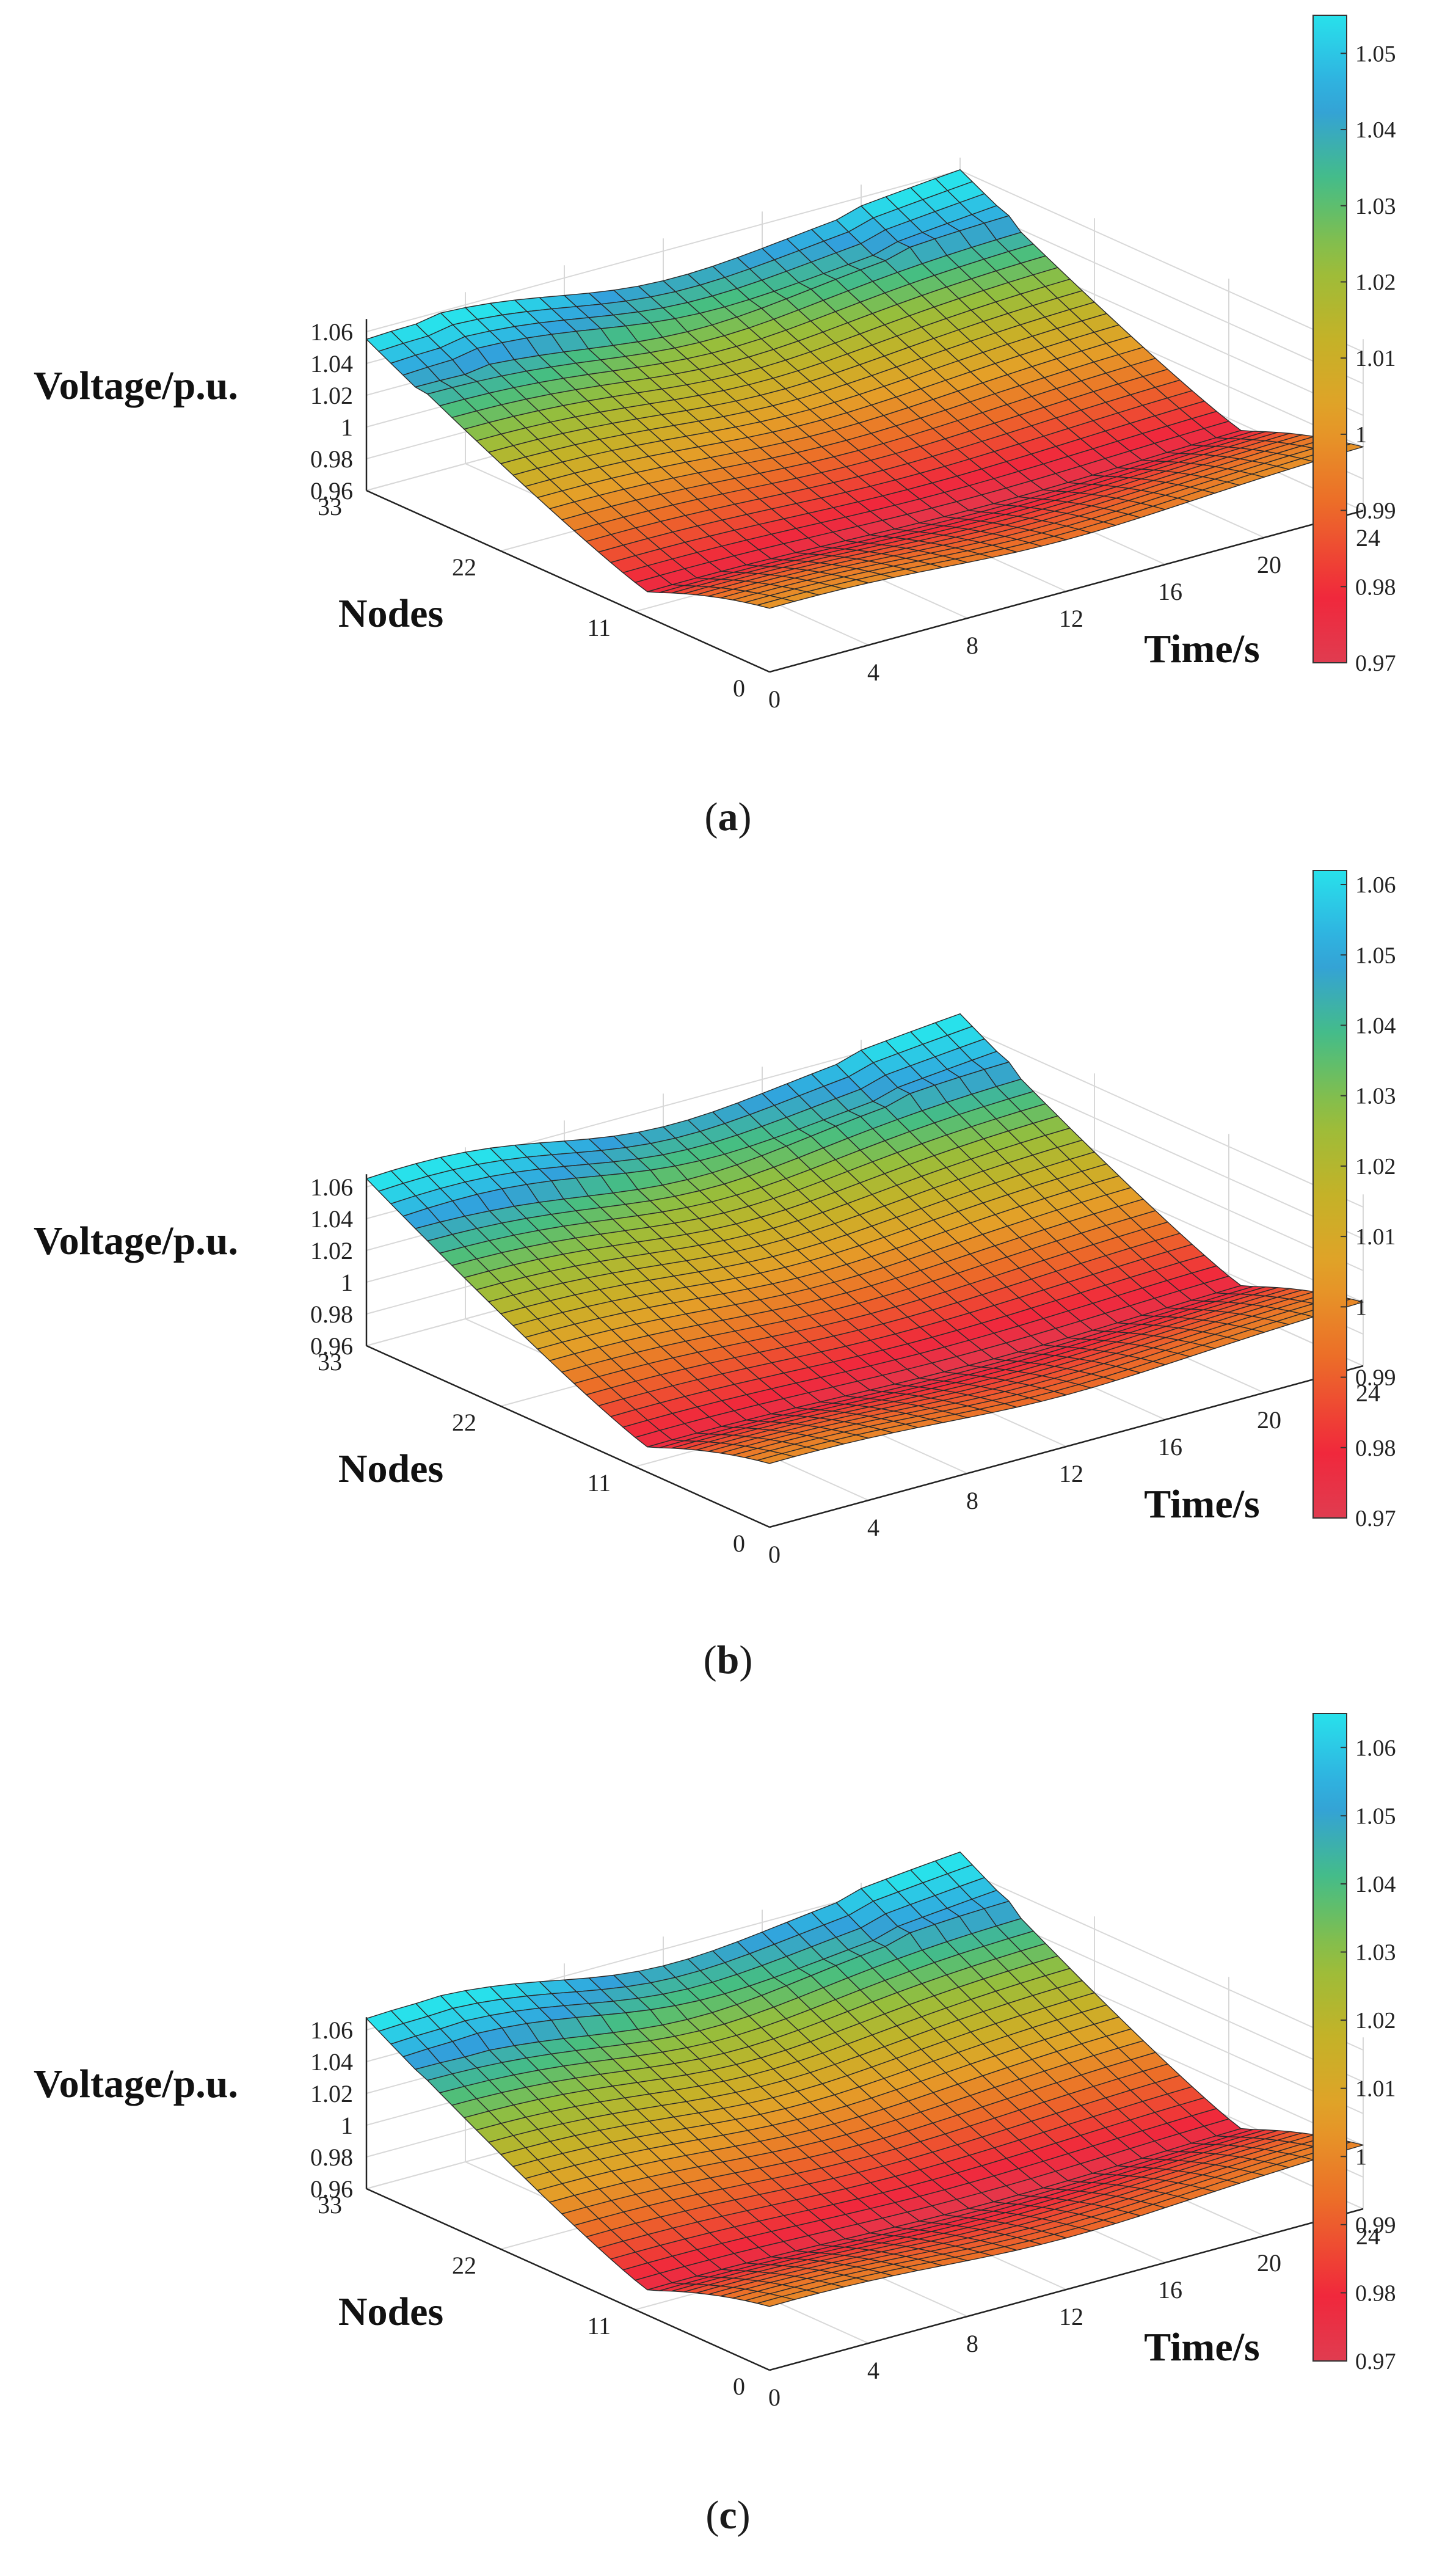 The width and height of the screenshot is (1456, 2554). I want to click on colorbar: 0.97 0.98 0.99 1 1.01 1.02 1.03 1.04 1.05 1.06, so click(1354, 2043).